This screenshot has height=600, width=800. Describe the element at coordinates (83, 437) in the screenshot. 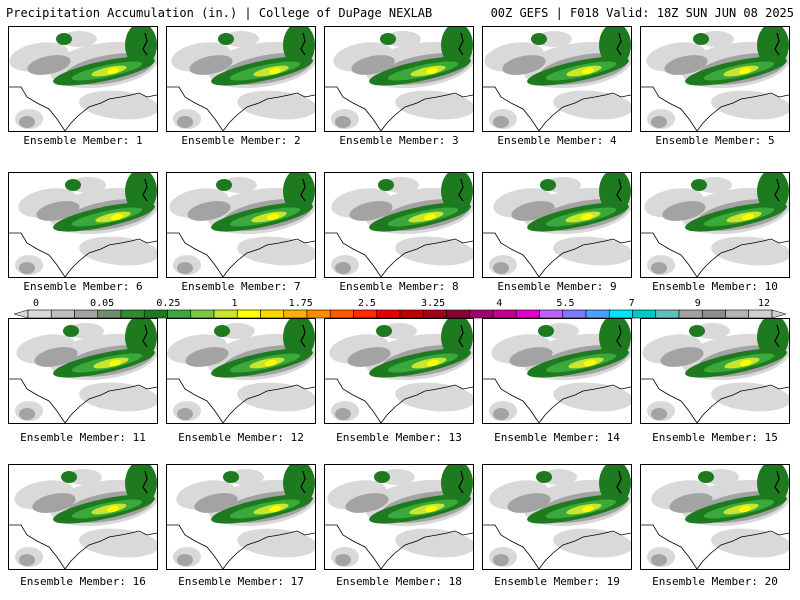

I see `ensemble-member-label: Ensemble Member: 11` at that location.